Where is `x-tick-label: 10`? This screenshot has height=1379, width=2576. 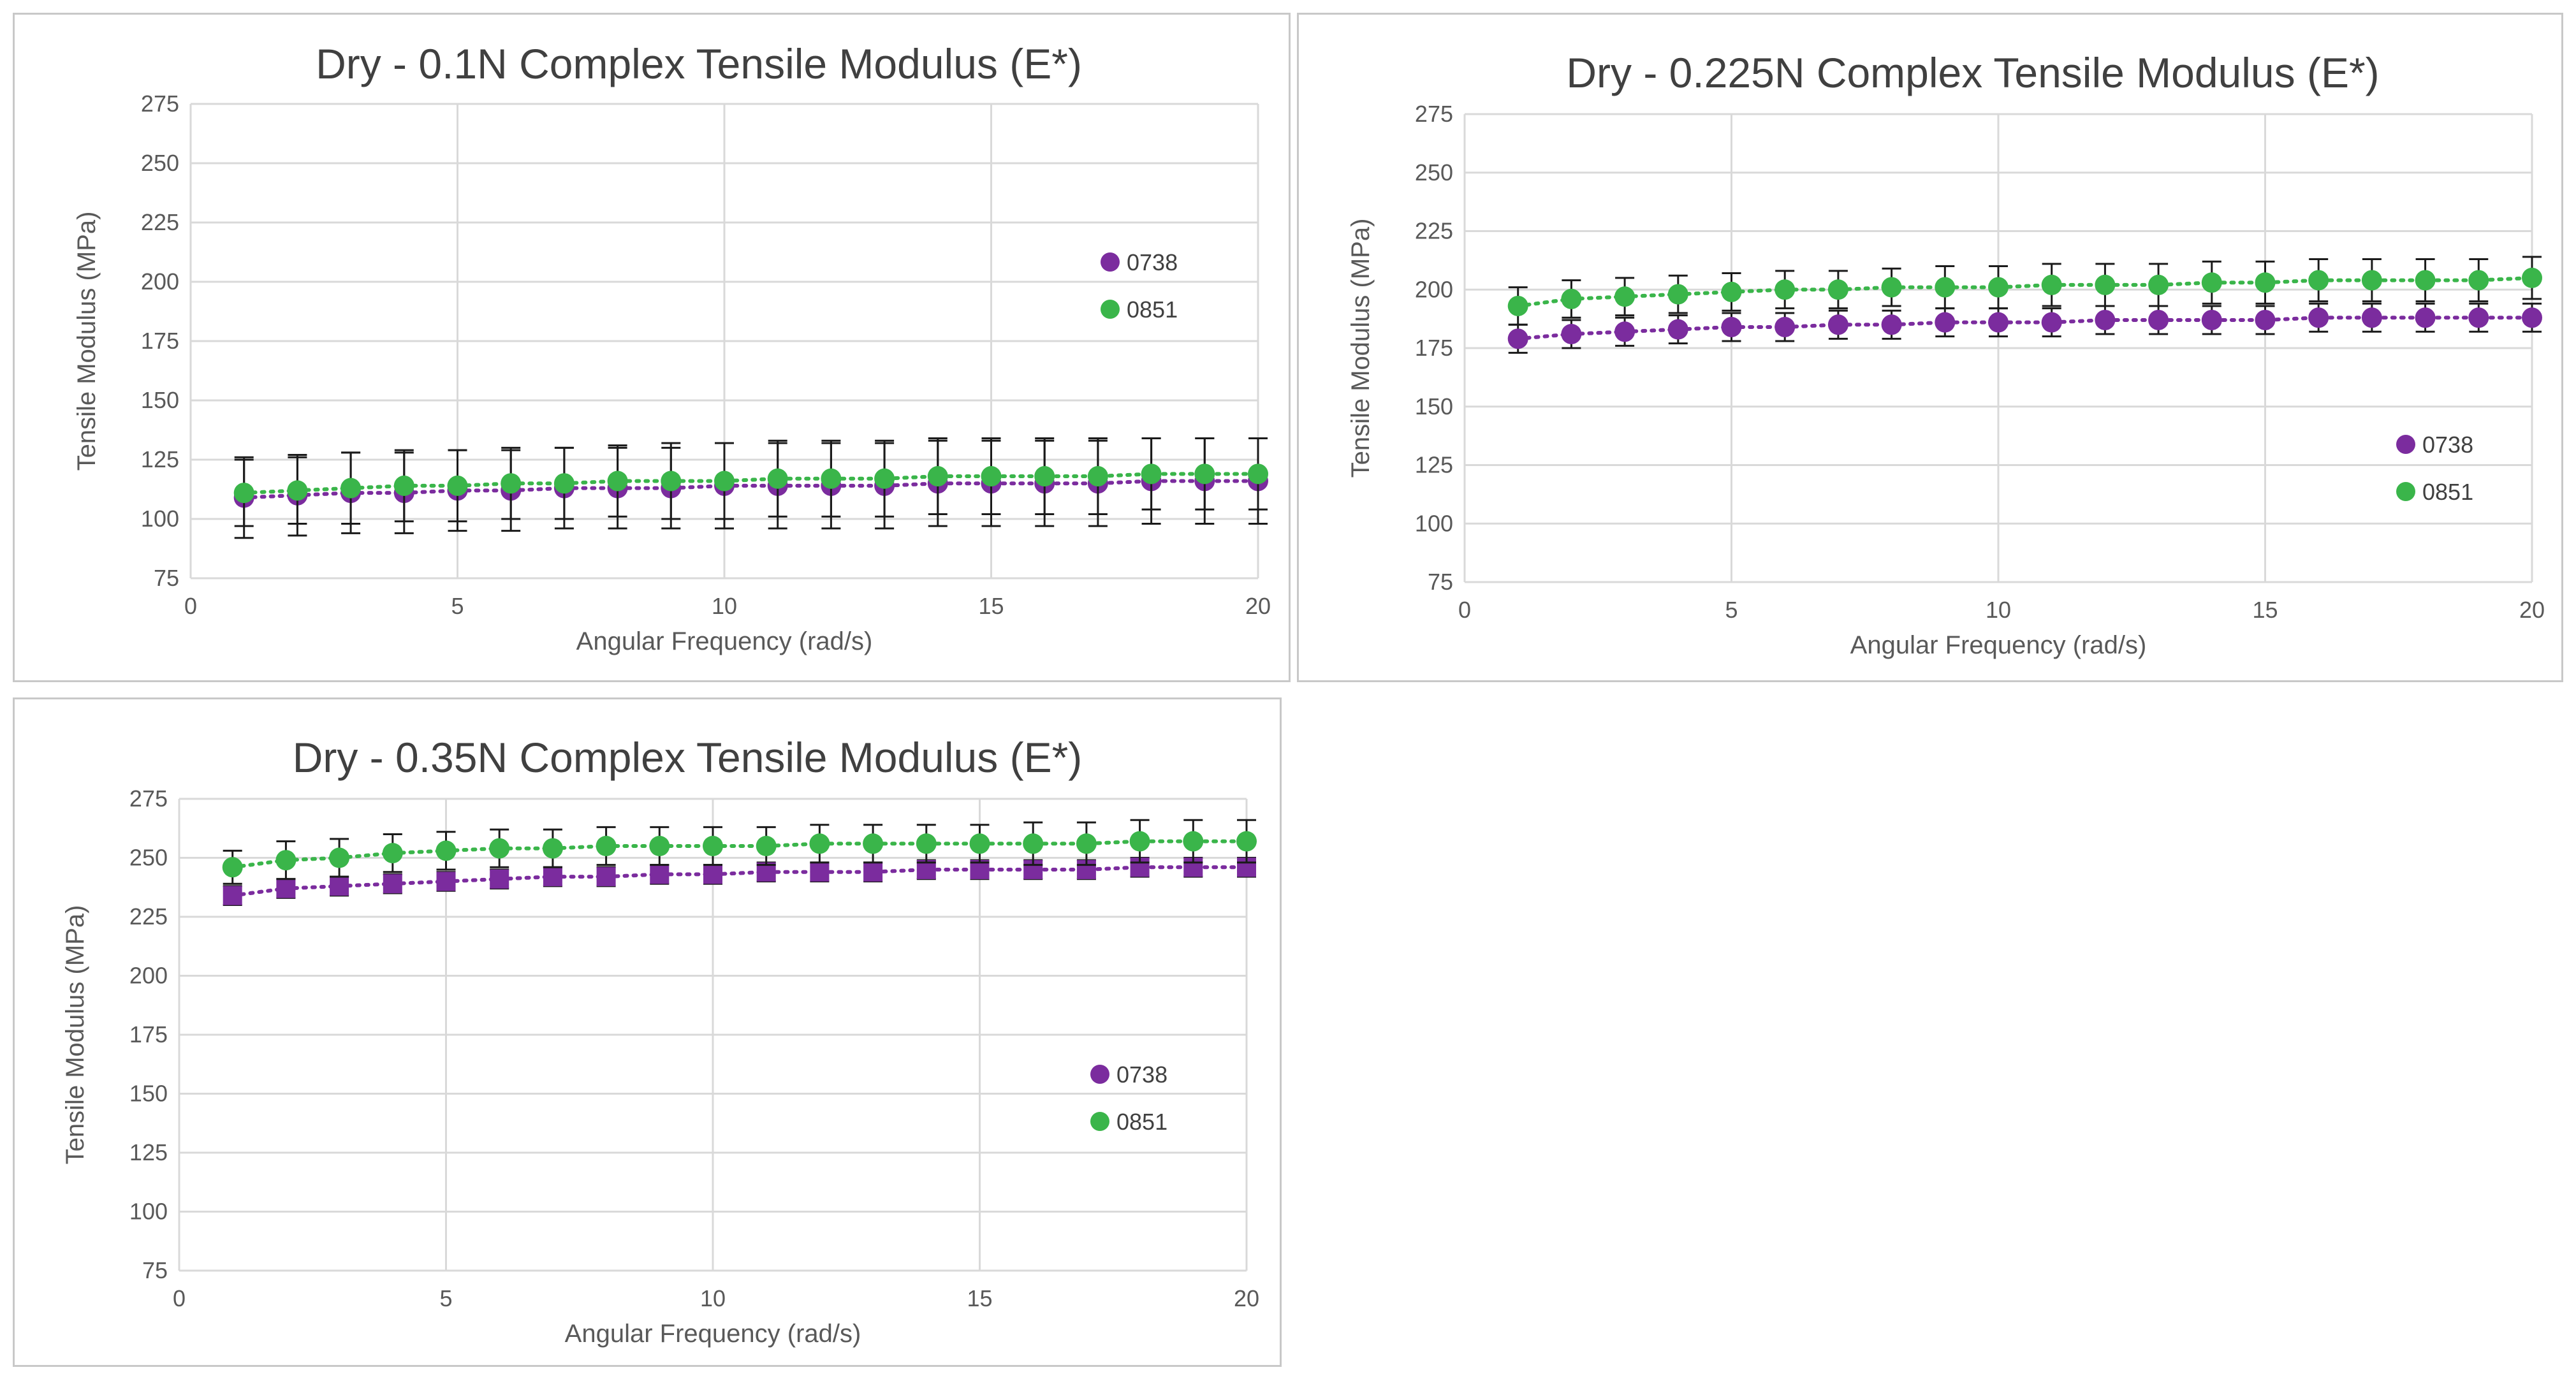
x-tick-label: 10 is located at coordinates (713, 1298).